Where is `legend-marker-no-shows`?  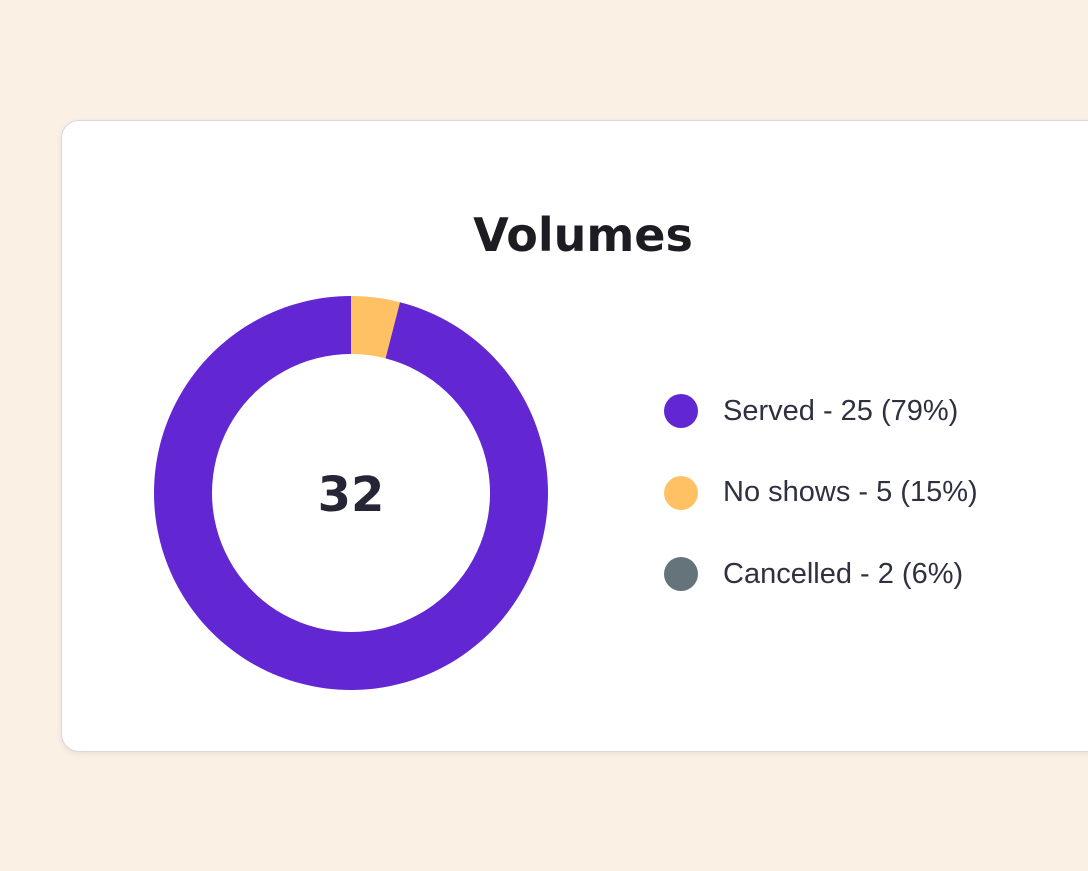
legend-marker-no-shows is located at coordinates (681, 492).